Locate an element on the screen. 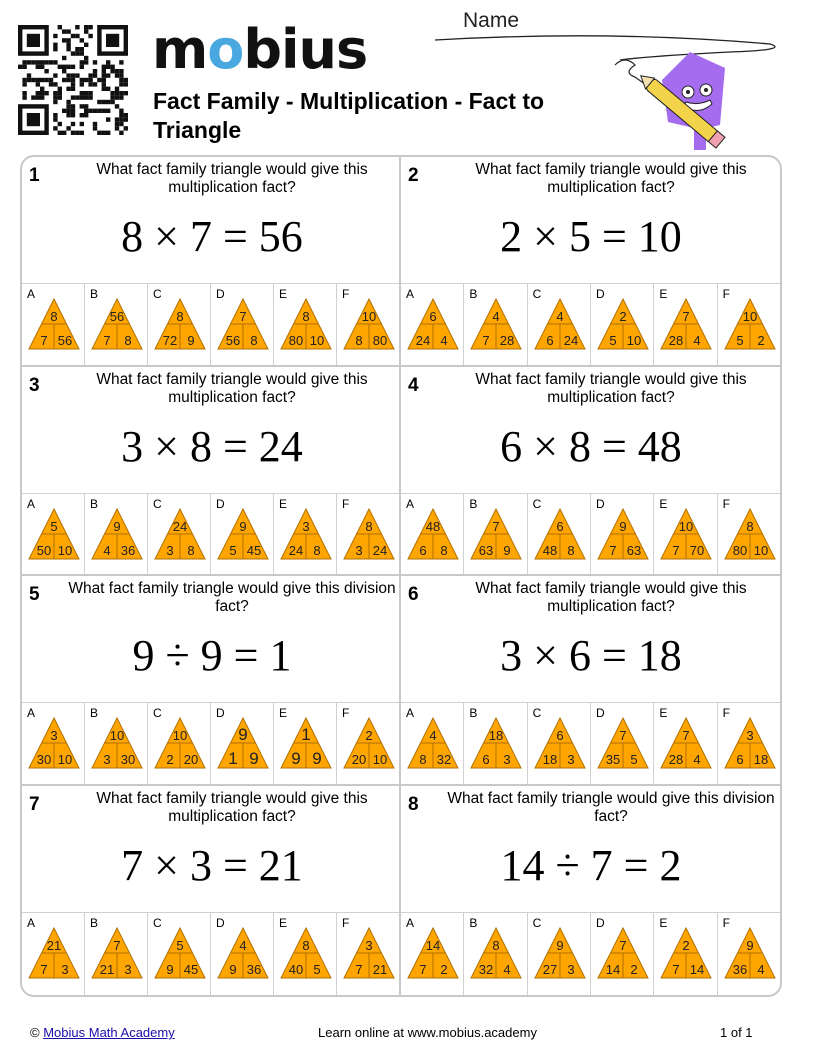 Image resolution: width=815 pixels, height=1050 pixels. answer-choices: A 5 50 10 B 9 4 36 C is located at coordinates (210, 533).